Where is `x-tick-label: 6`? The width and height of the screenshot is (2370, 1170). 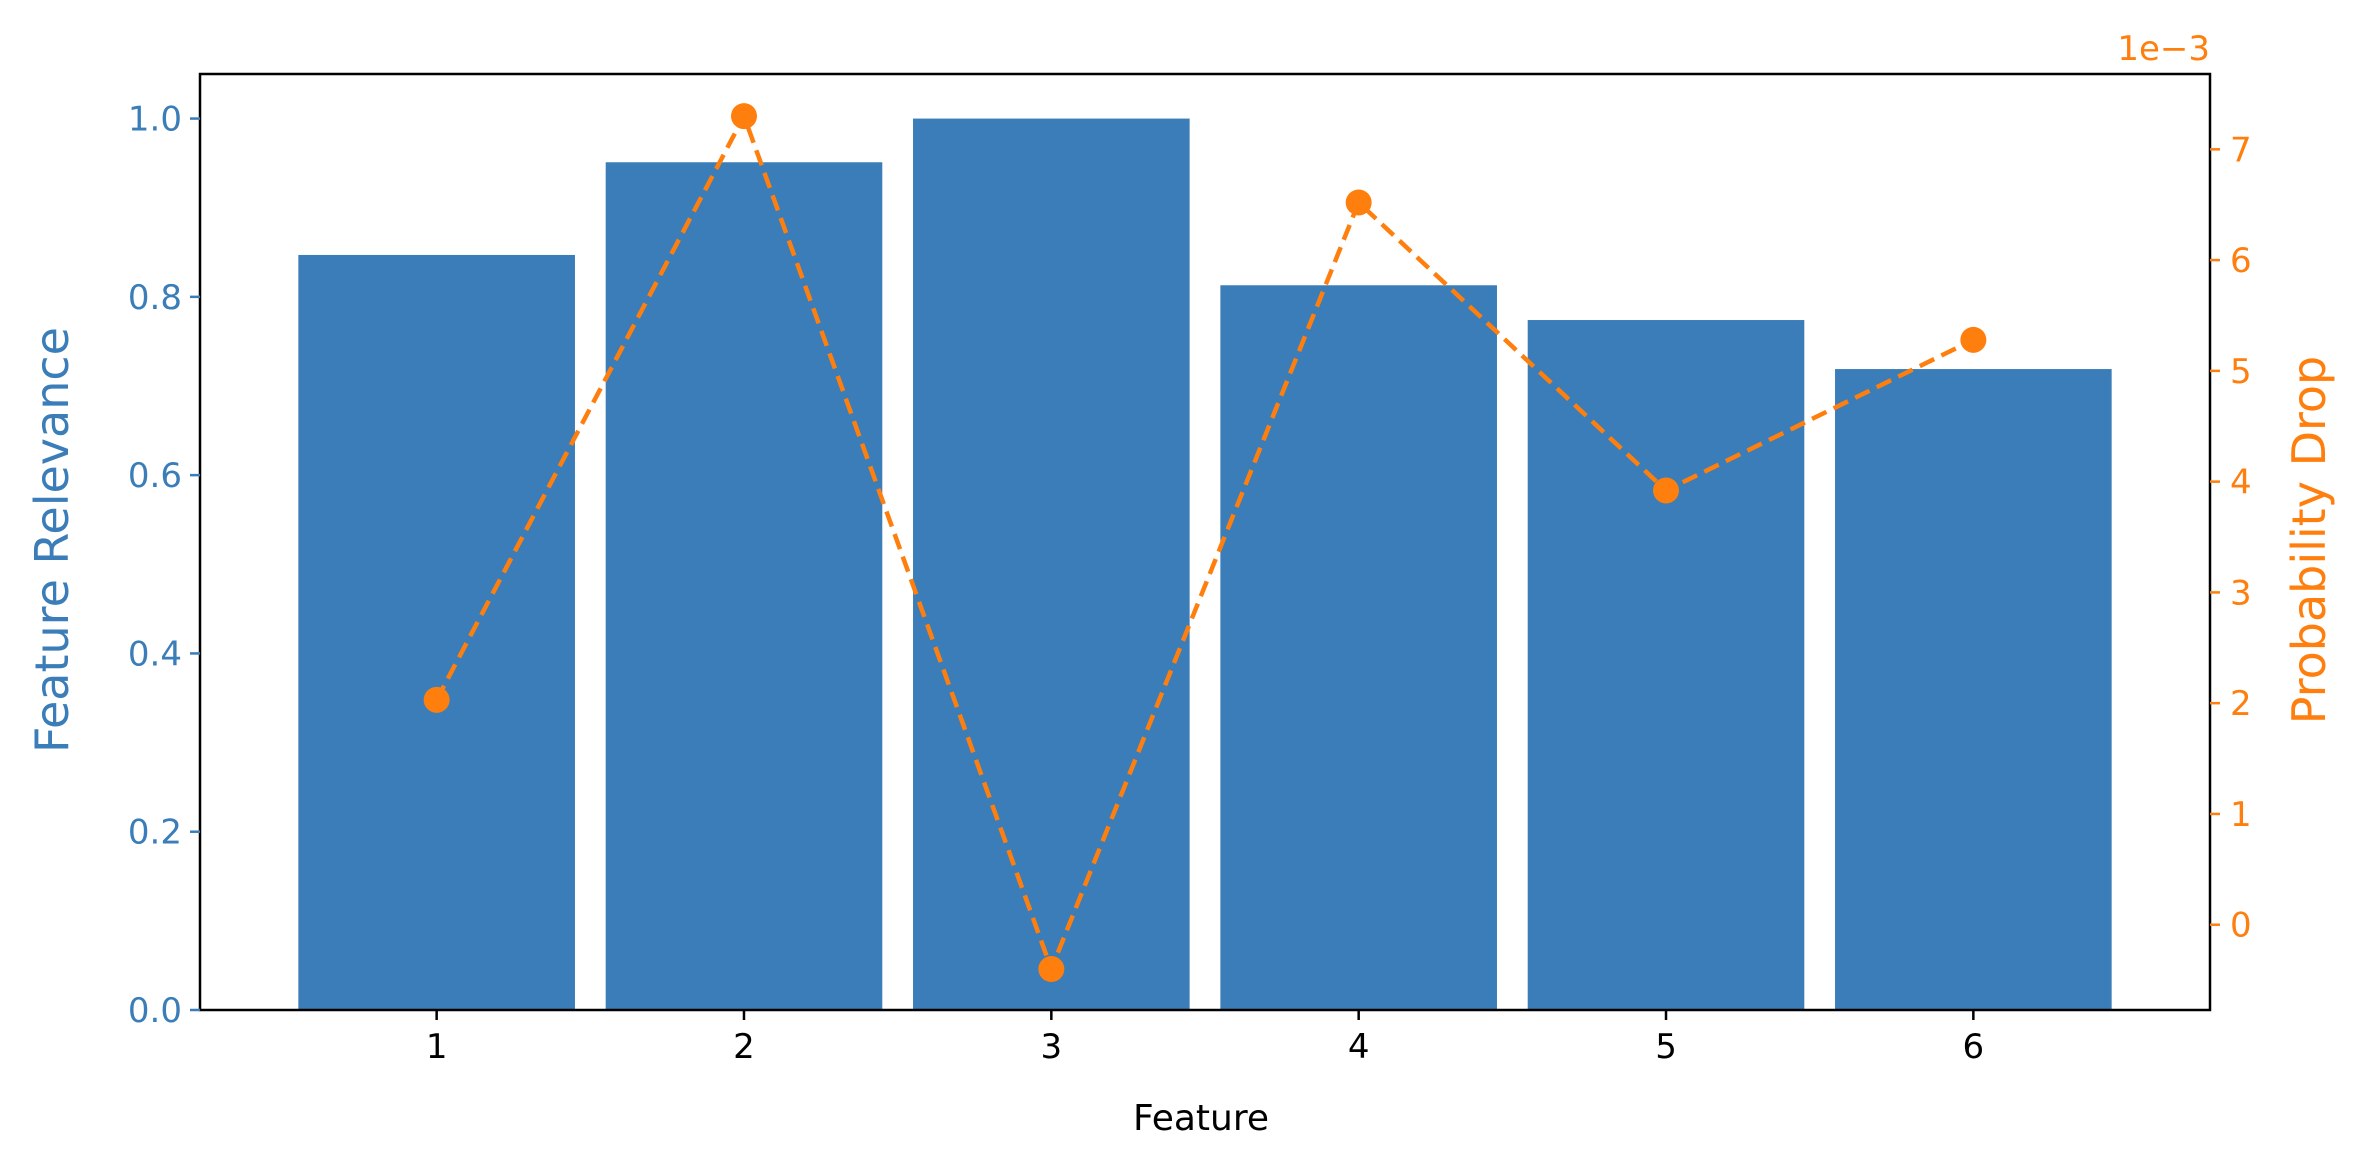
x-tick-label: 6 is located at coordinates (1974, 1047).